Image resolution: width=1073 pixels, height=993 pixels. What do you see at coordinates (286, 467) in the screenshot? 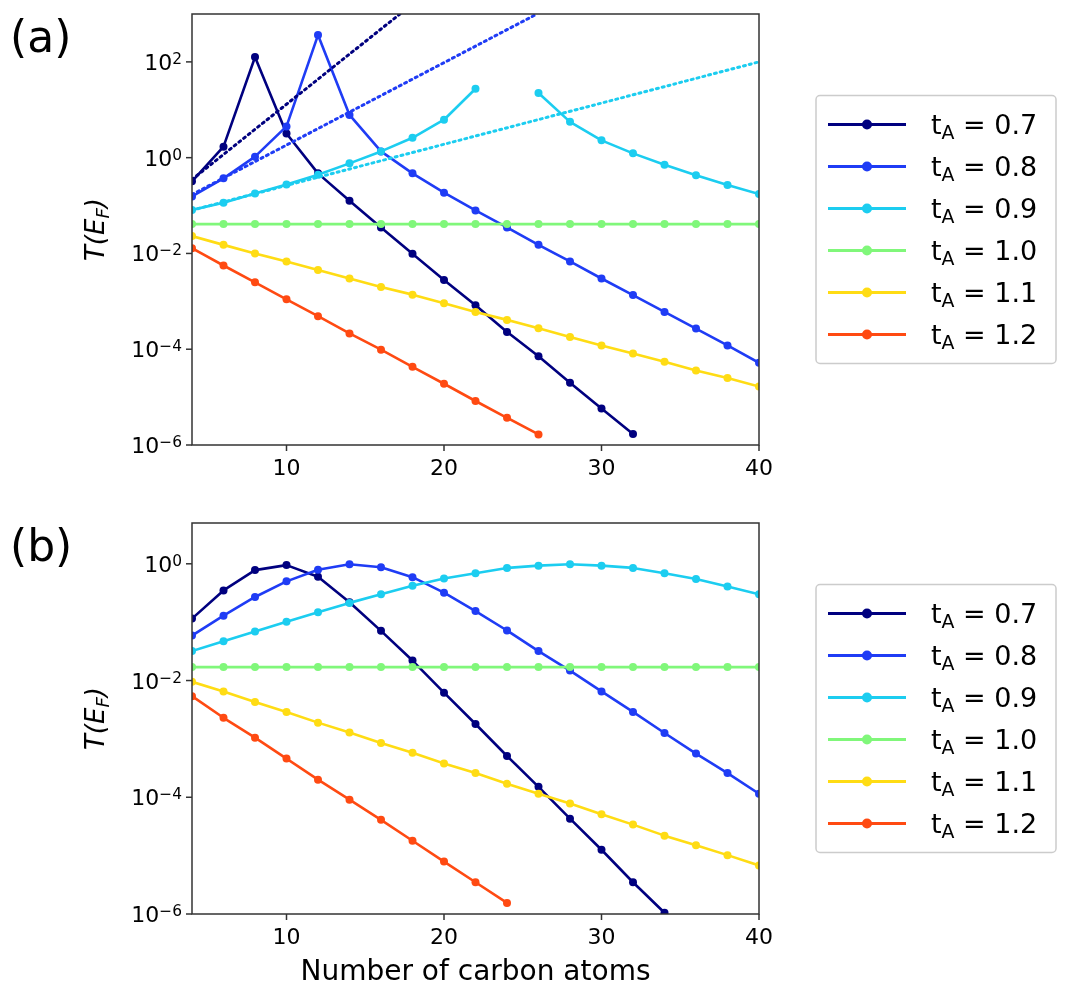
I see `x-tick-label: 10` at bounding box center [286, 467].